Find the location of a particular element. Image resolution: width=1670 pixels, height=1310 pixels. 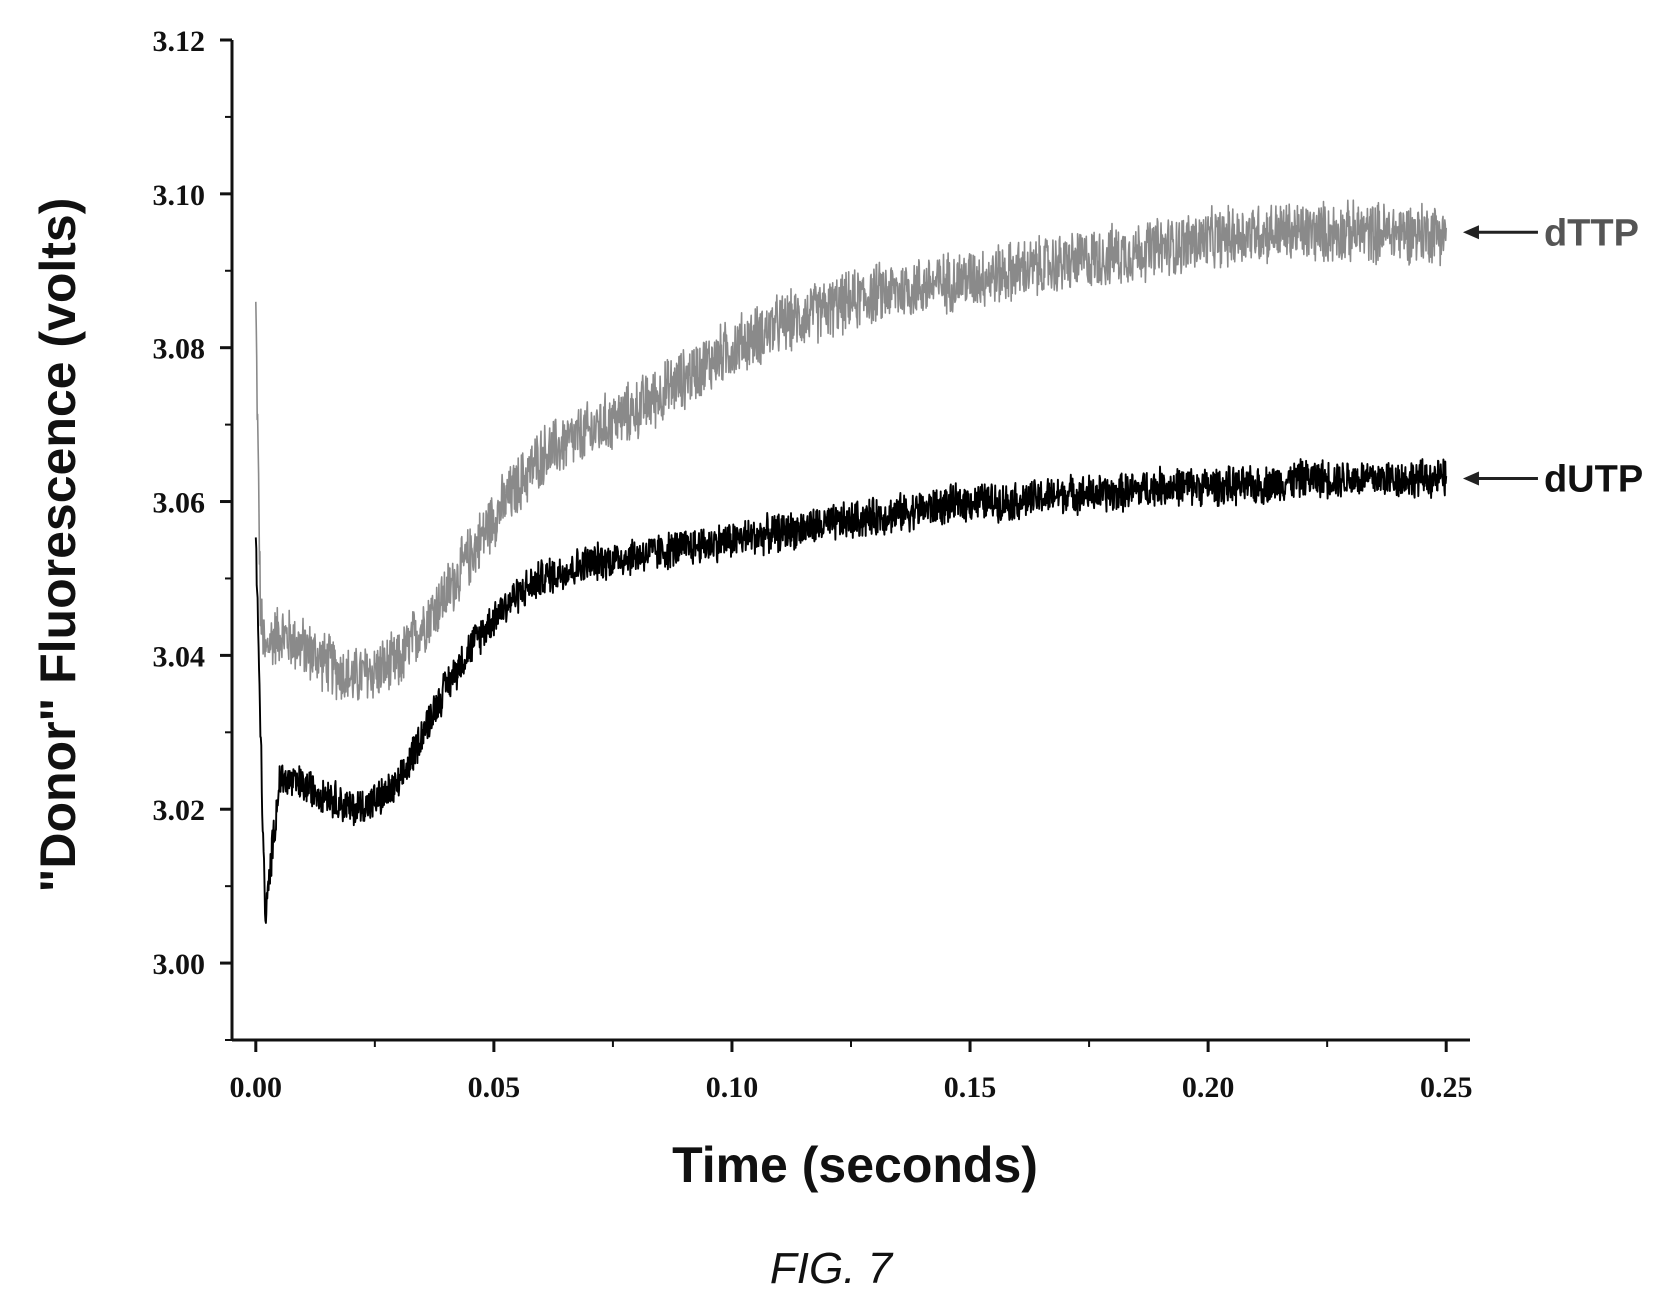

y-tick-label: 3.08 is located at coordinates (179, 349).